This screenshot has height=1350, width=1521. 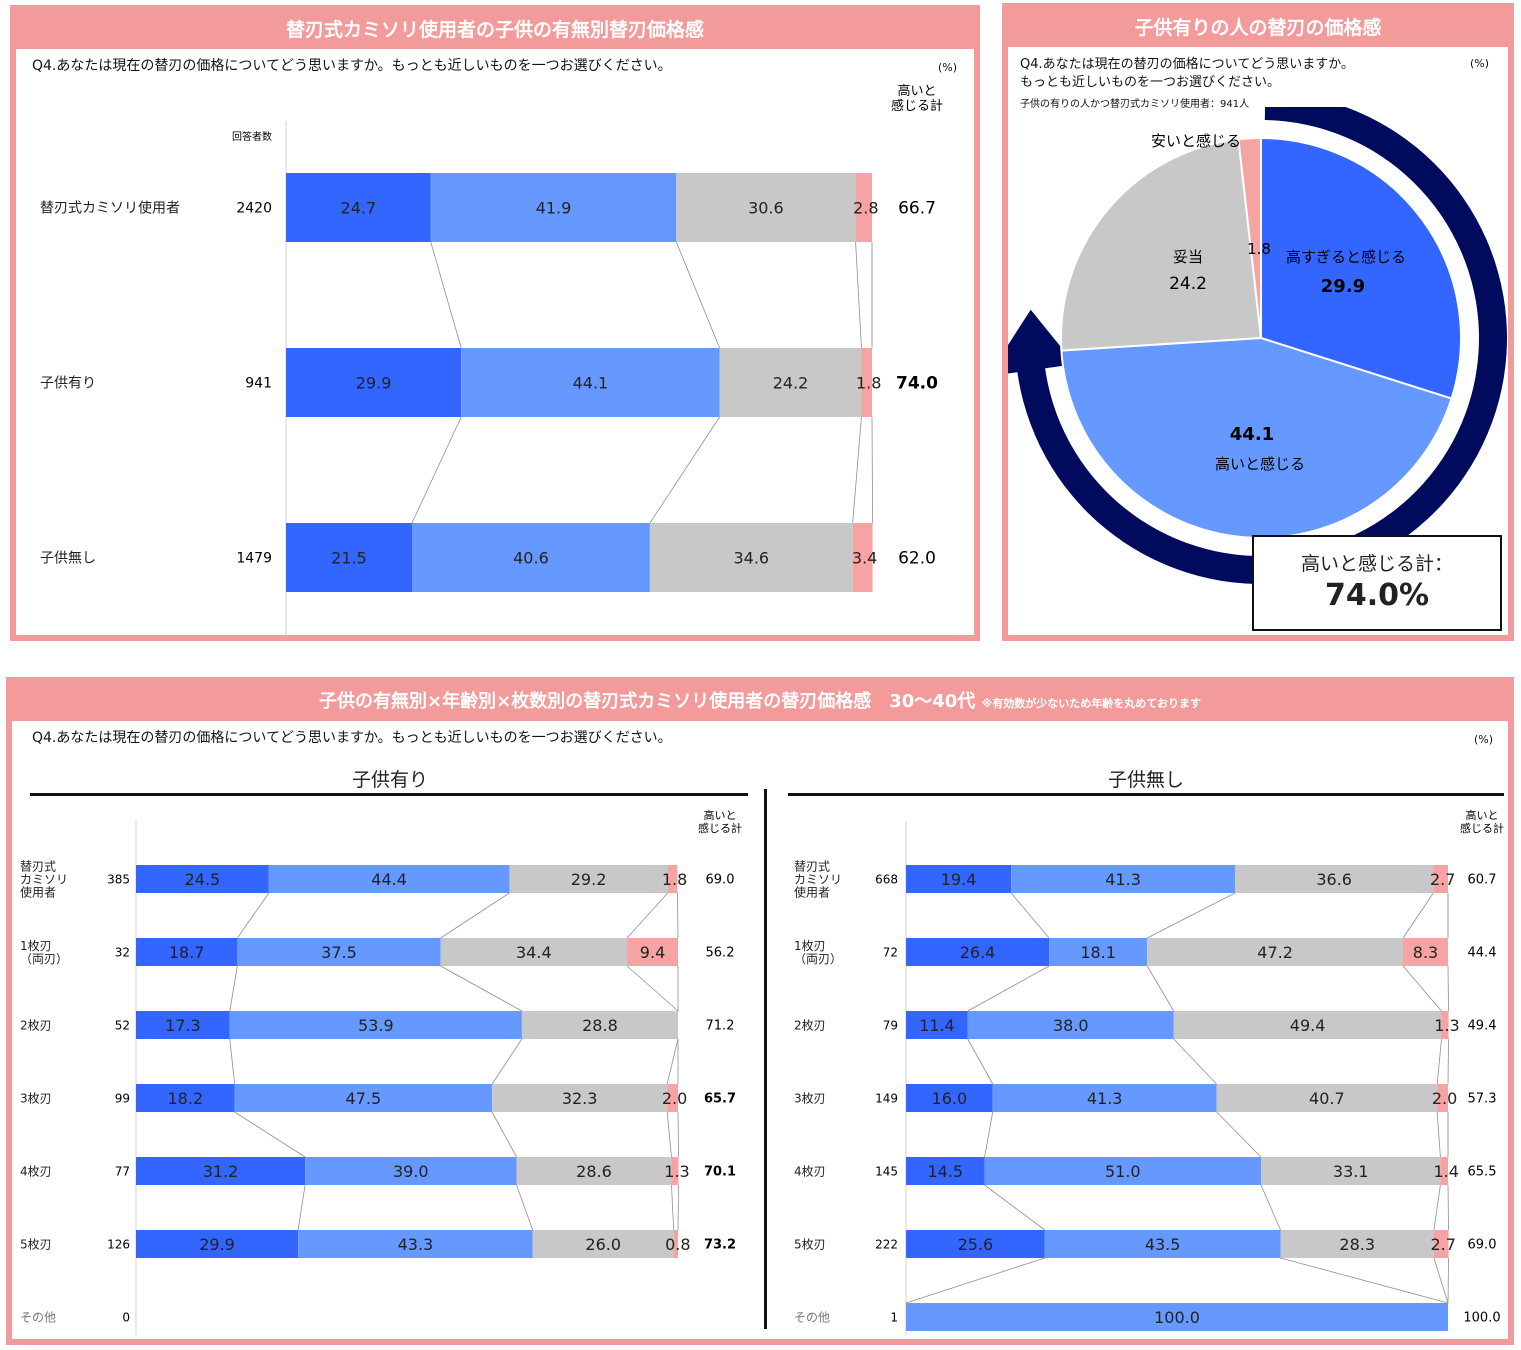 I want to click on total-high-value: 74.0, so click(x=917, y=384).